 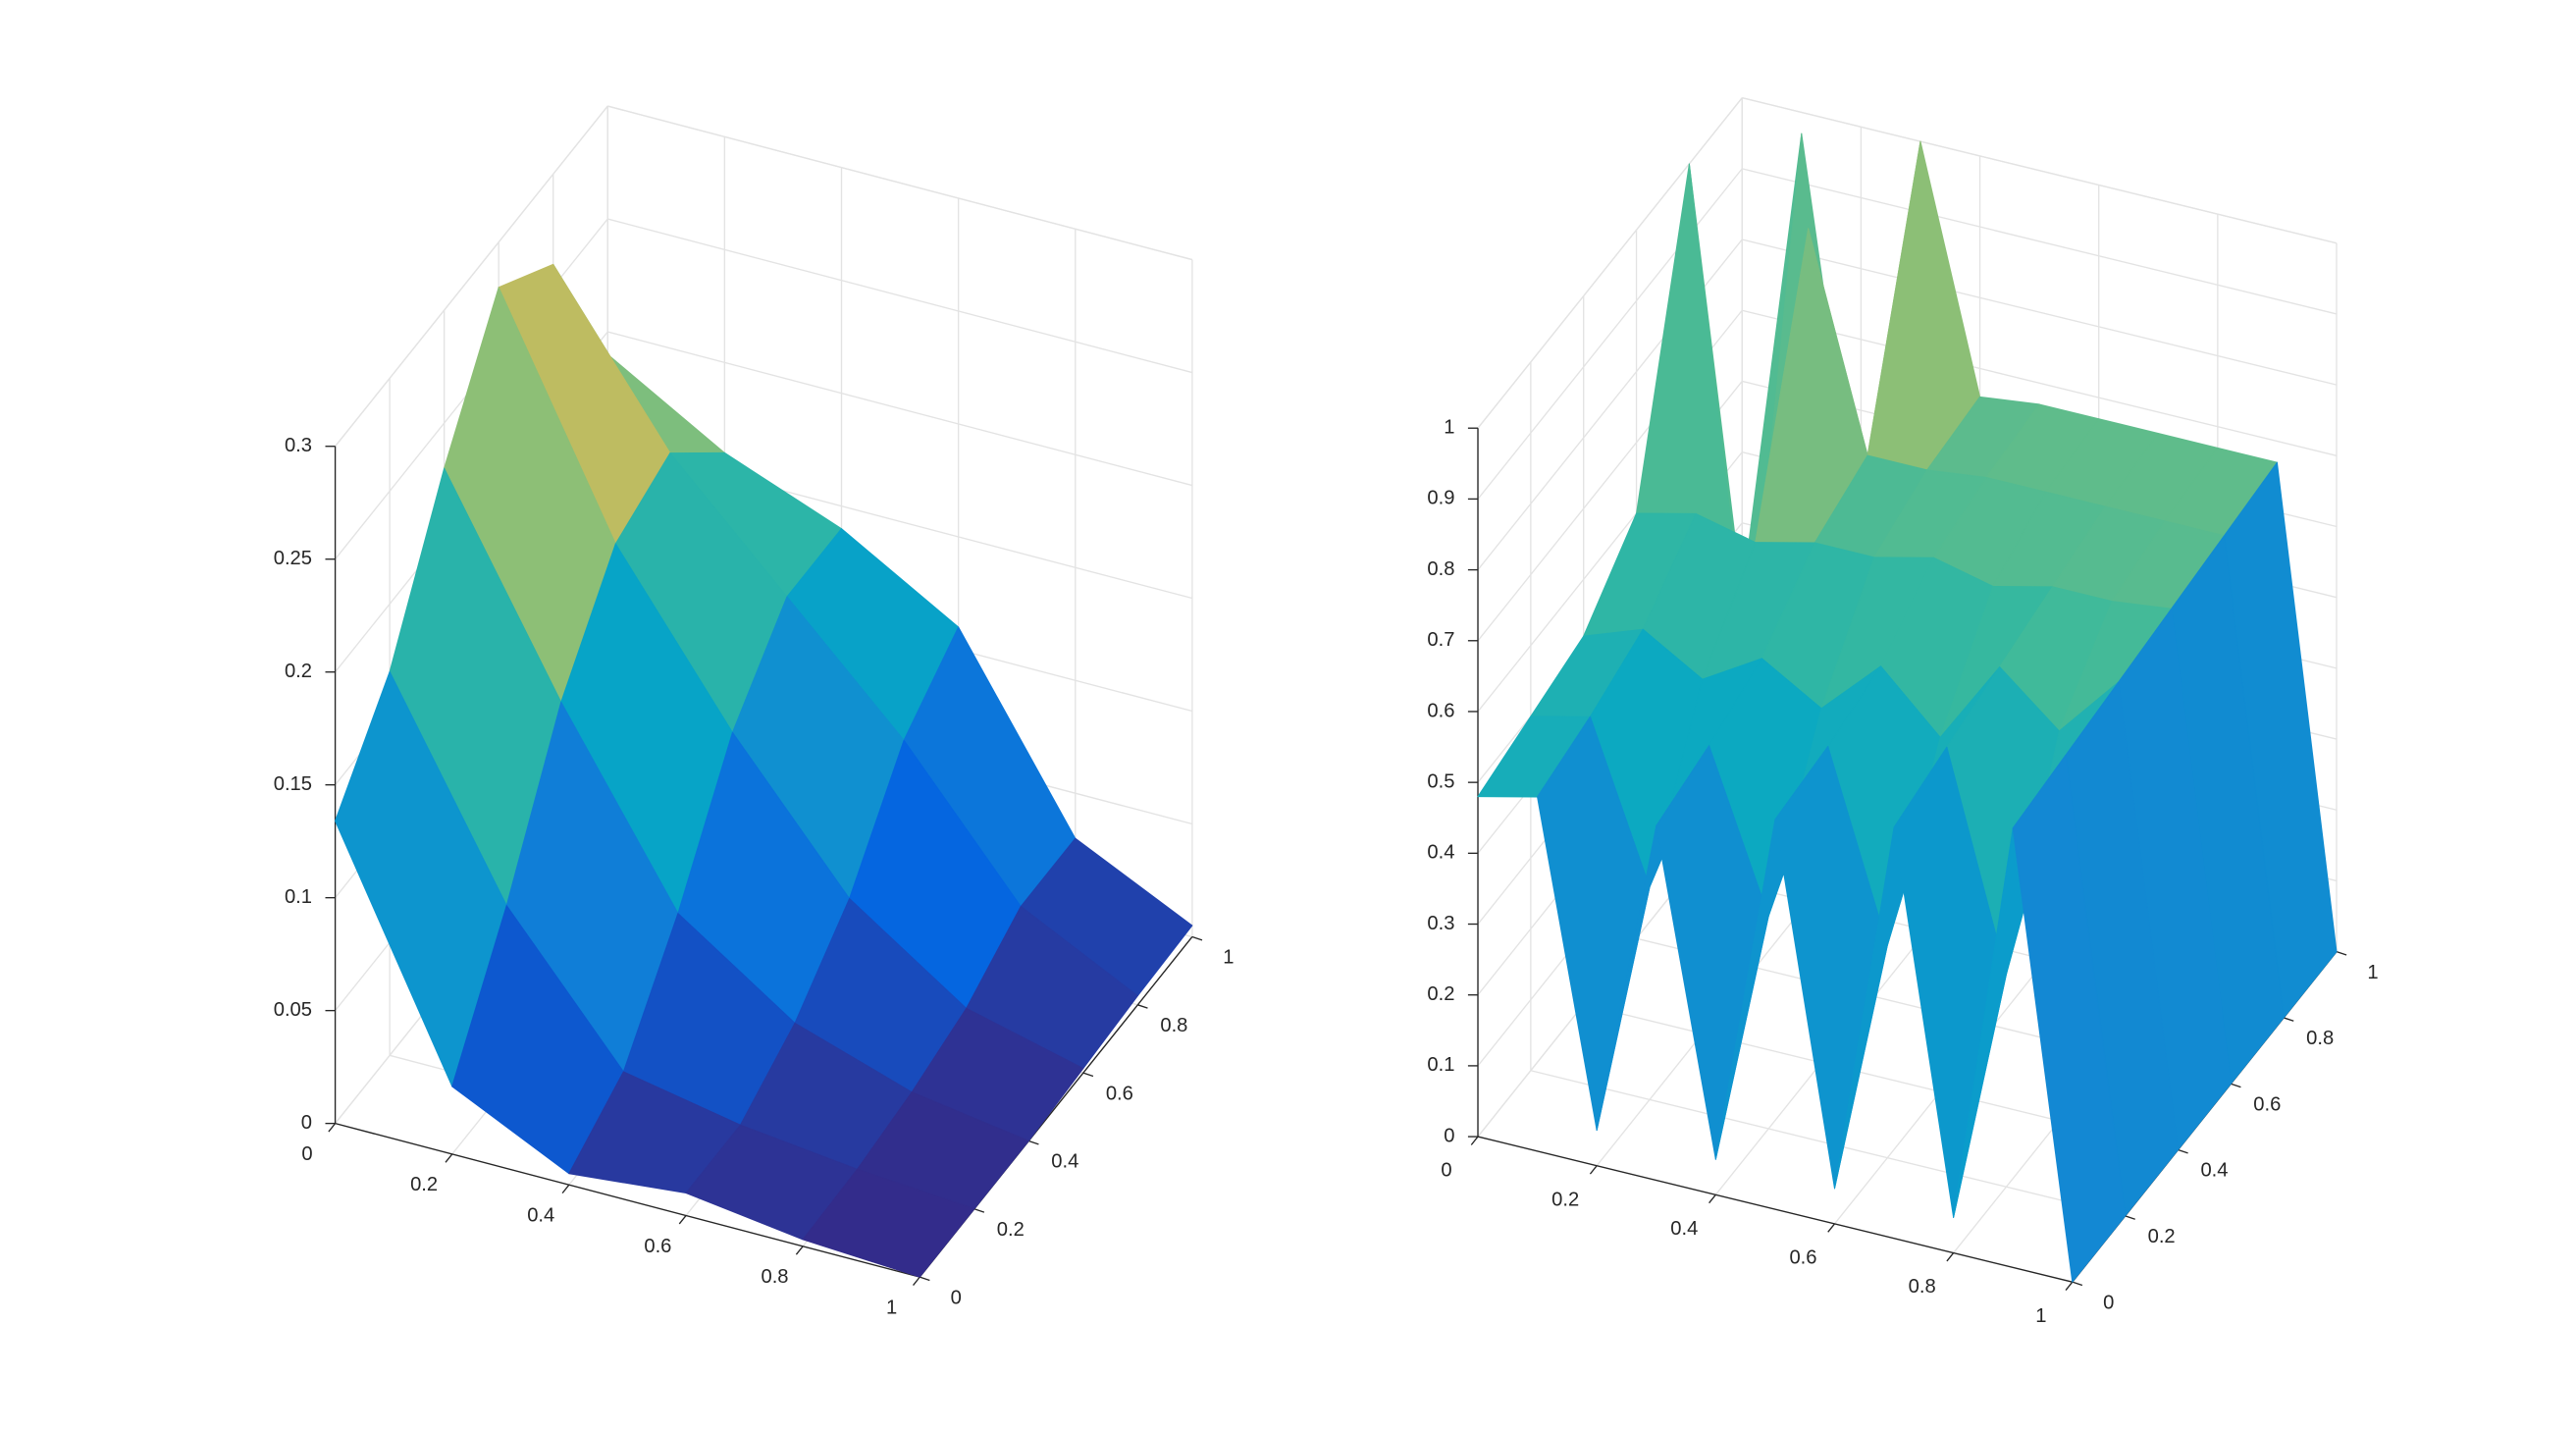 What do you see at coordinates (293, 558) in the screenshot?
I see `z-tick-label: 0.25` at bounding box center [293, 558].